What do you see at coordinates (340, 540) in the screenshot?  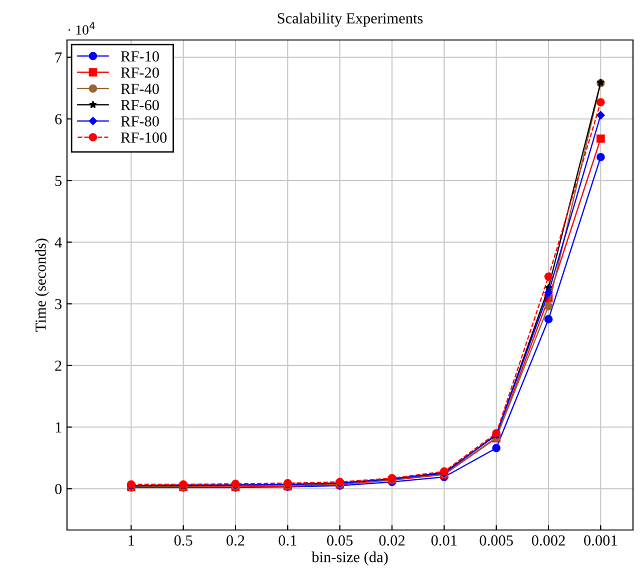 I see `x-tick-label: 0.05` at bounding box center [340, 540].